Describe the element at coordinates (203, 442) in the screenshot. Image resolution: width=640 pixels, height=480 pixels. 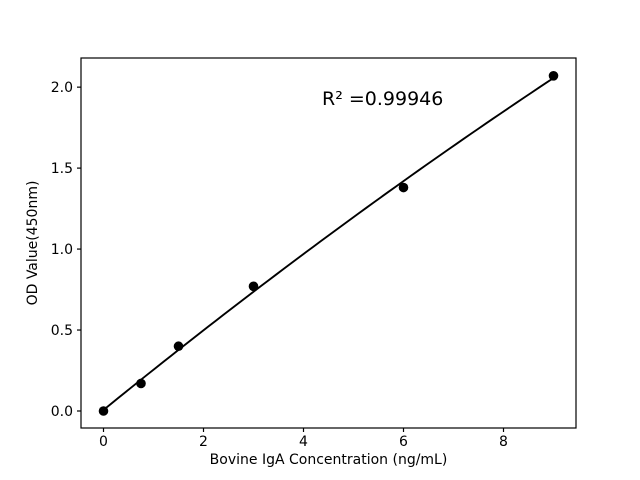
I see `x-tick-label: 2` at that location.